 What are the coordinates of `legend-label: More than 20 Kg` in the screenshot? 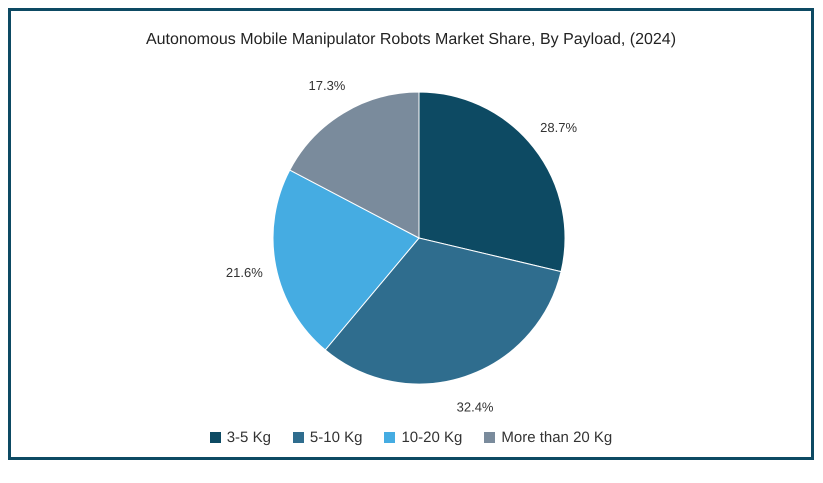 It's located at (556, 437).